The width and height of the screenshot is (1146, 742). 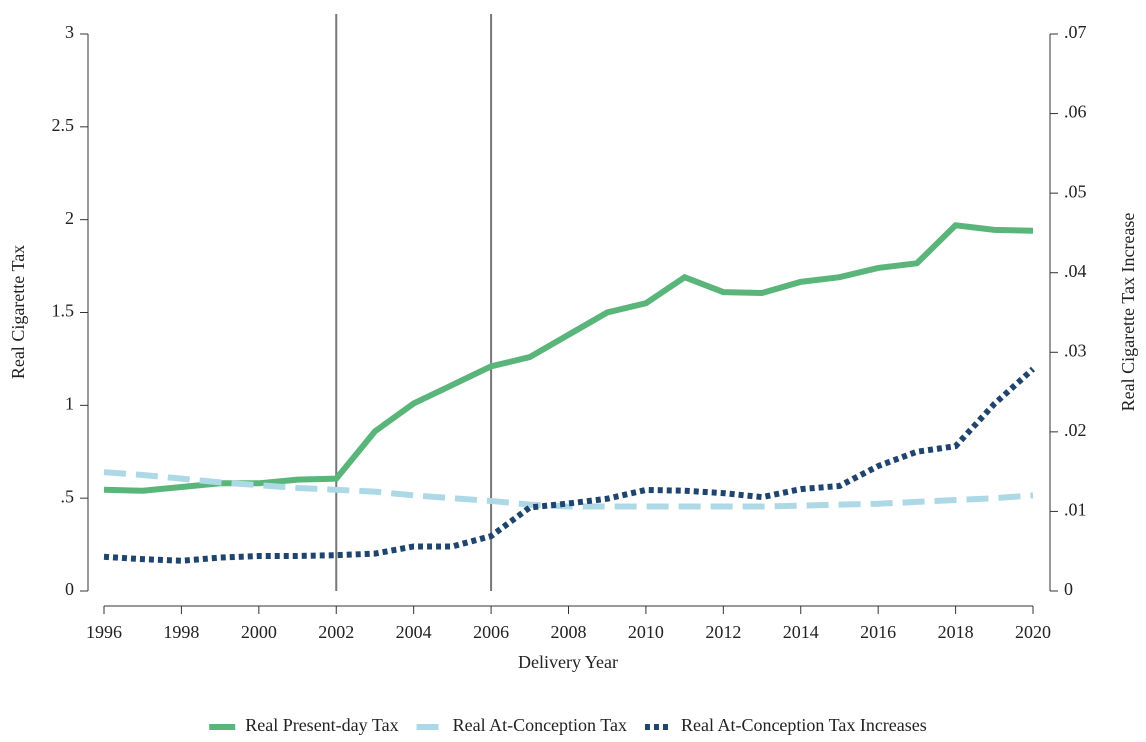 What do you see at coordinates (69, 32) in the screenshot?
I see `y-tick-label: 3` at bounding box center [69, 32].